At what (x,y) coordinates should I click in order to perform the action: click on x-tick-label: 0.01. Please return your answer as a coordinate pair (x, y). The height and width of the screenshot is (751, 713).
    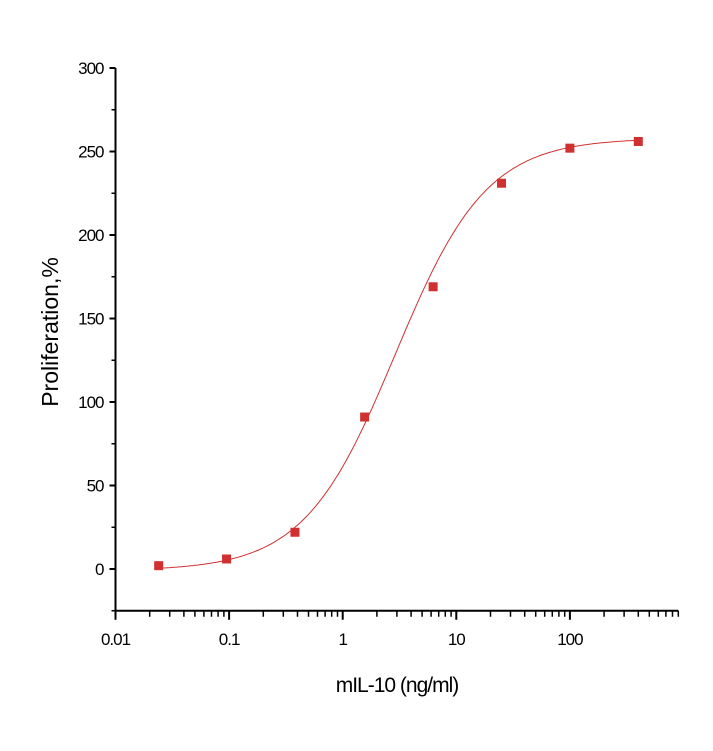
    Looking at the image, I should click on (116, 639).